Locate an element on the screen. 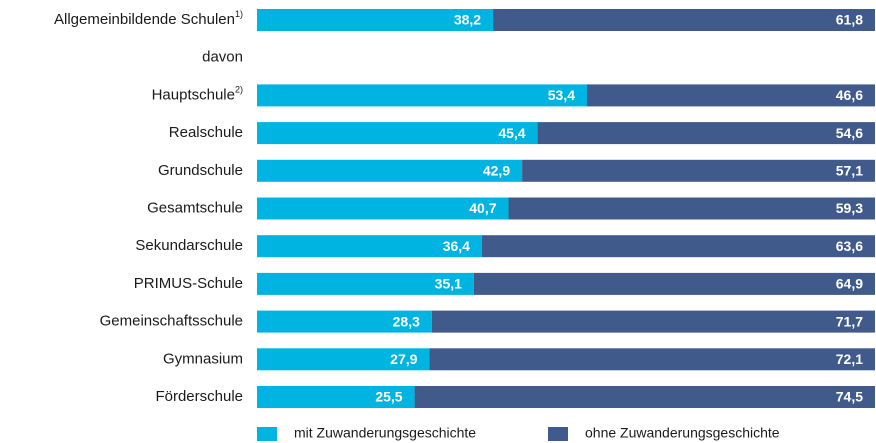 This screenshot has height=443, width=876. category-label: Hauptschule2) is located at coordinates (197, 94).